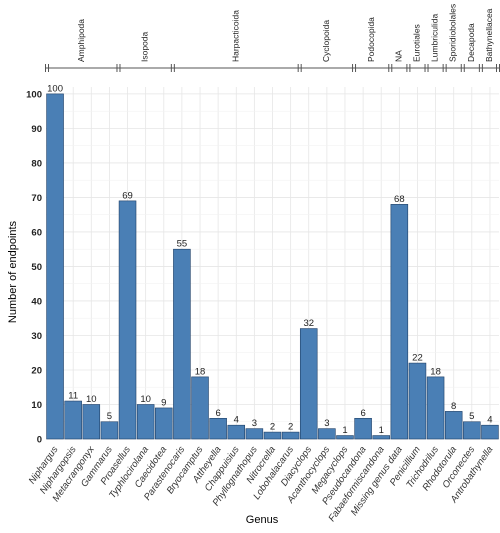 This screenshot has width=500, height=533. I want to click on y-axis-title: Number of endpoints, so click(13, 271).